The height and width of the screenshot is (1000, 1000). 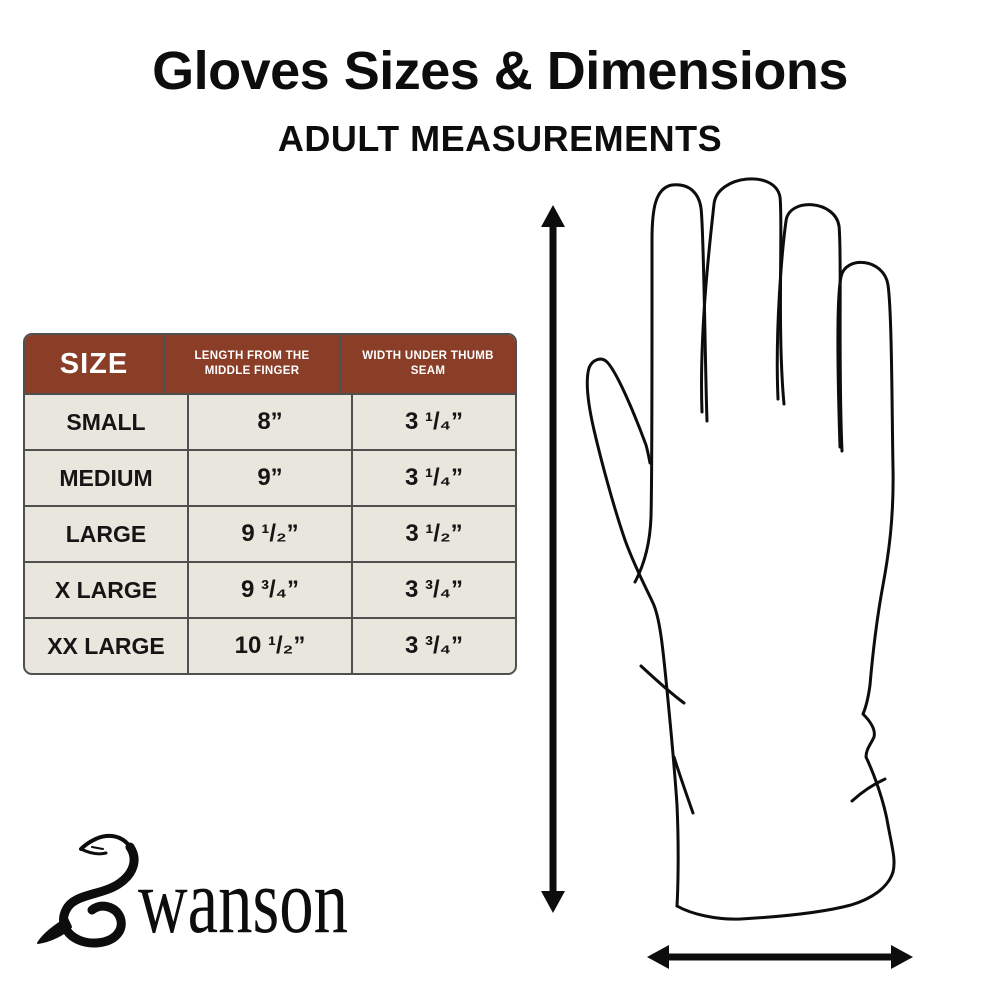 I want to click on glove-middle-finger, so click(x=743, y=295).